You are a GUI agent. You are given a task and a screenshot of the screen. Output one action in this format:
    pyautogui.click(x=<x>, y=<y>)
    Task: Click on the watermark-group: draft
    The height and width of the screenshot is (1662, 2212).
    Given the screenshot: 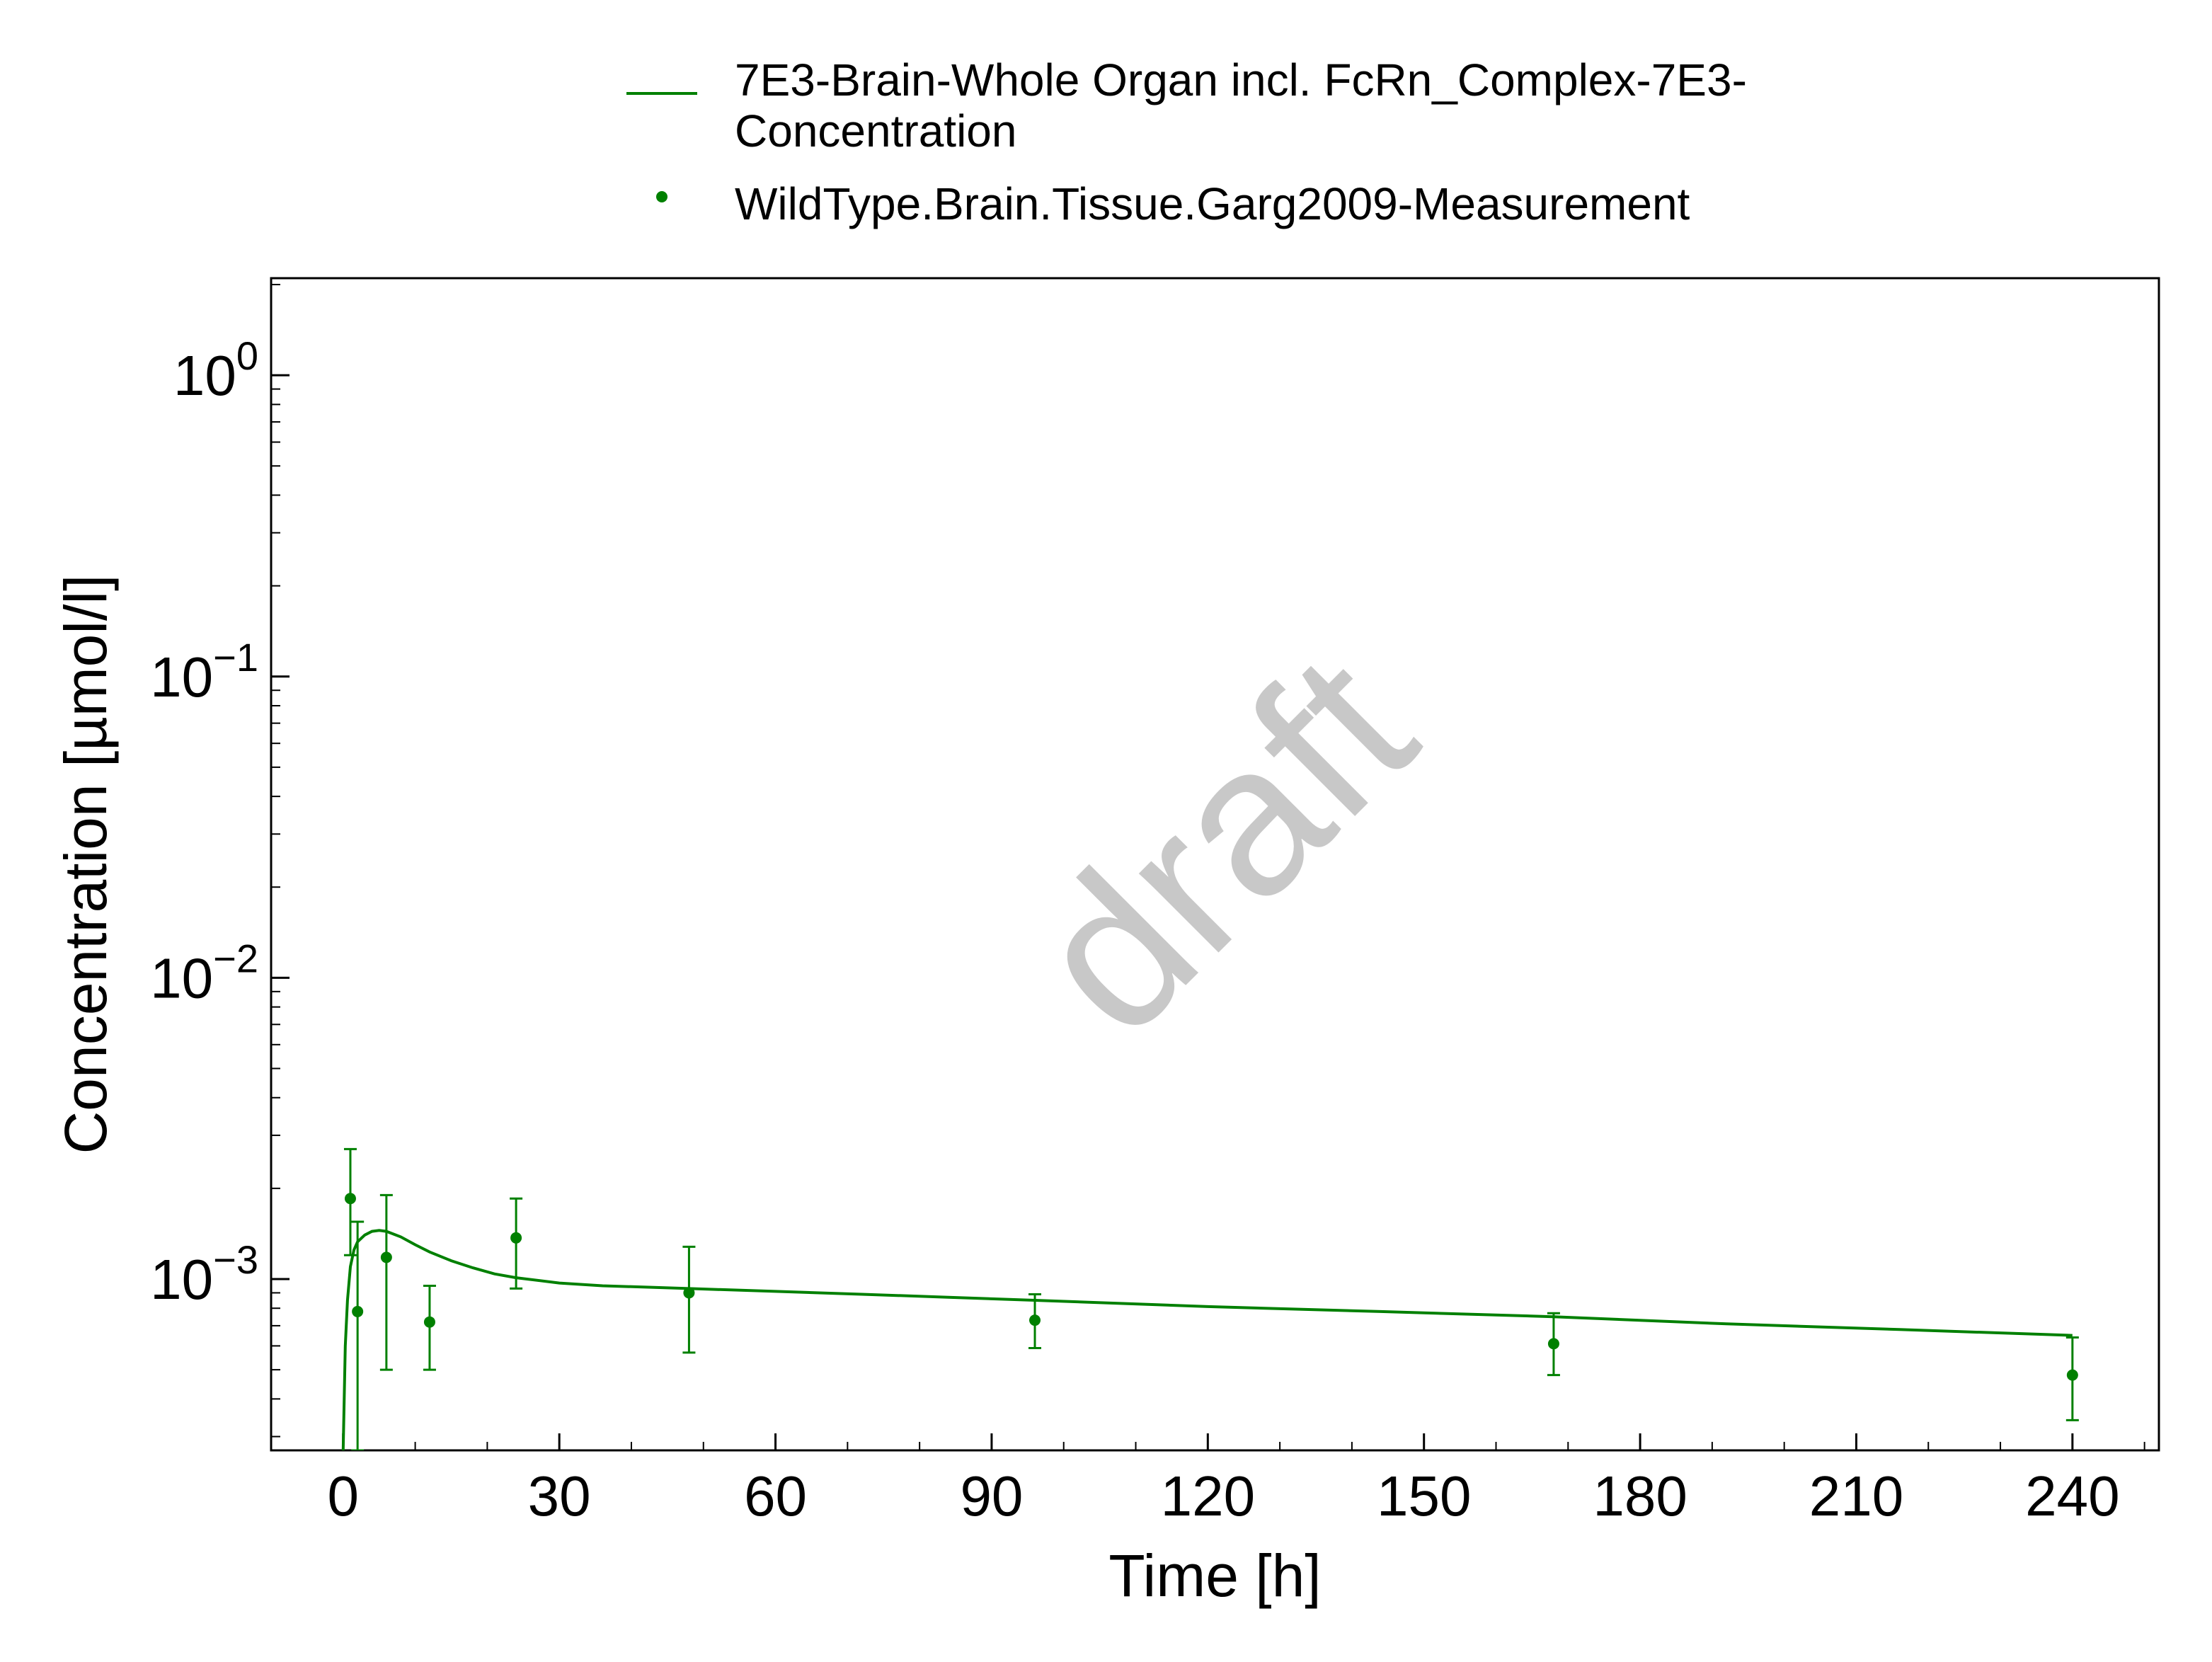 What is the action you would take?
    pyautogui.click(x=1222, y=844)
    